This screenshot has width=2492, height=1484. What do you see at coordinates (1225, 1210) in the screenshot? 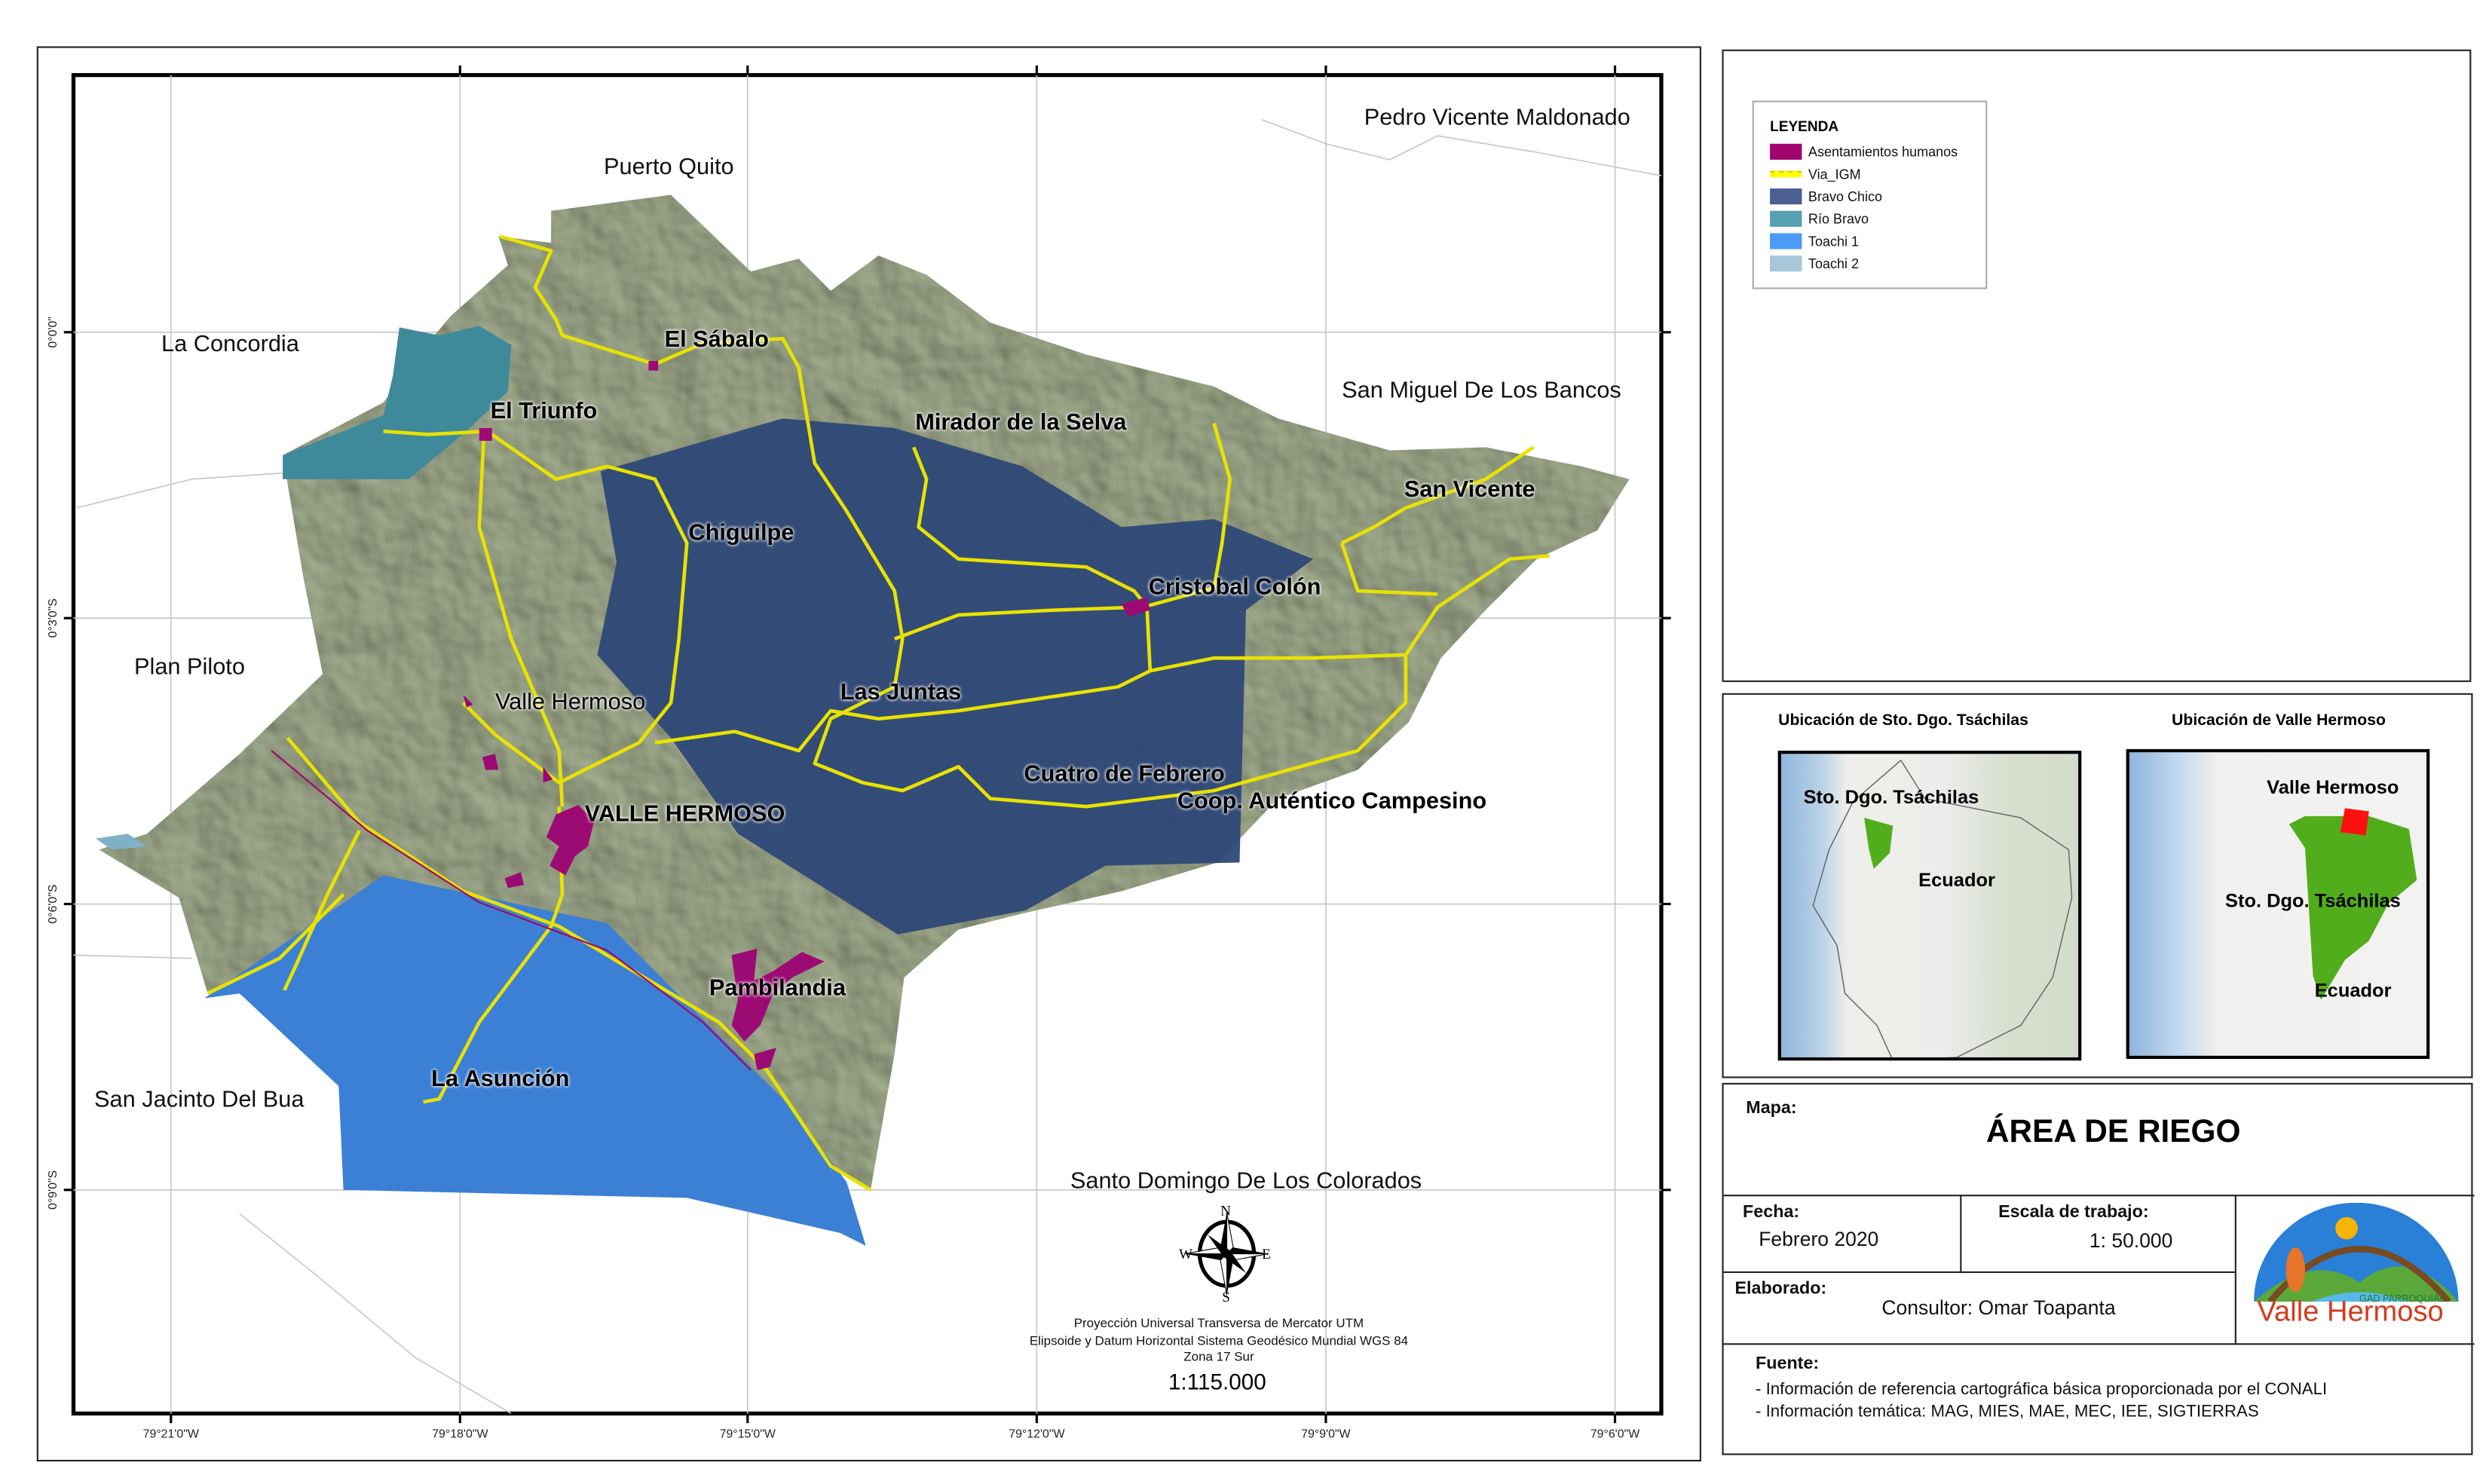
I see `compass-north: N` at bounding box center [1225, 1210].